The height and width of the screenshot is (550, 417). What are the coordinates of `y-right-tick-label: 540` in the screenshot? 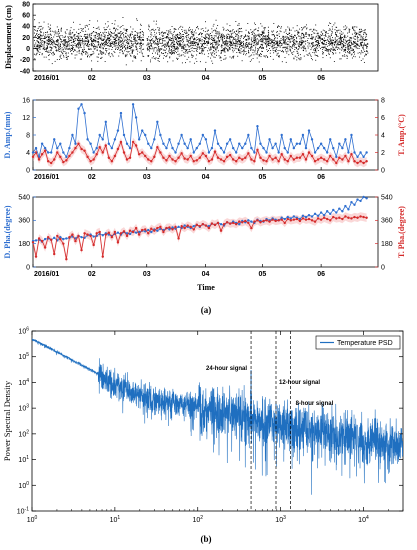 It's located at (387, 197).